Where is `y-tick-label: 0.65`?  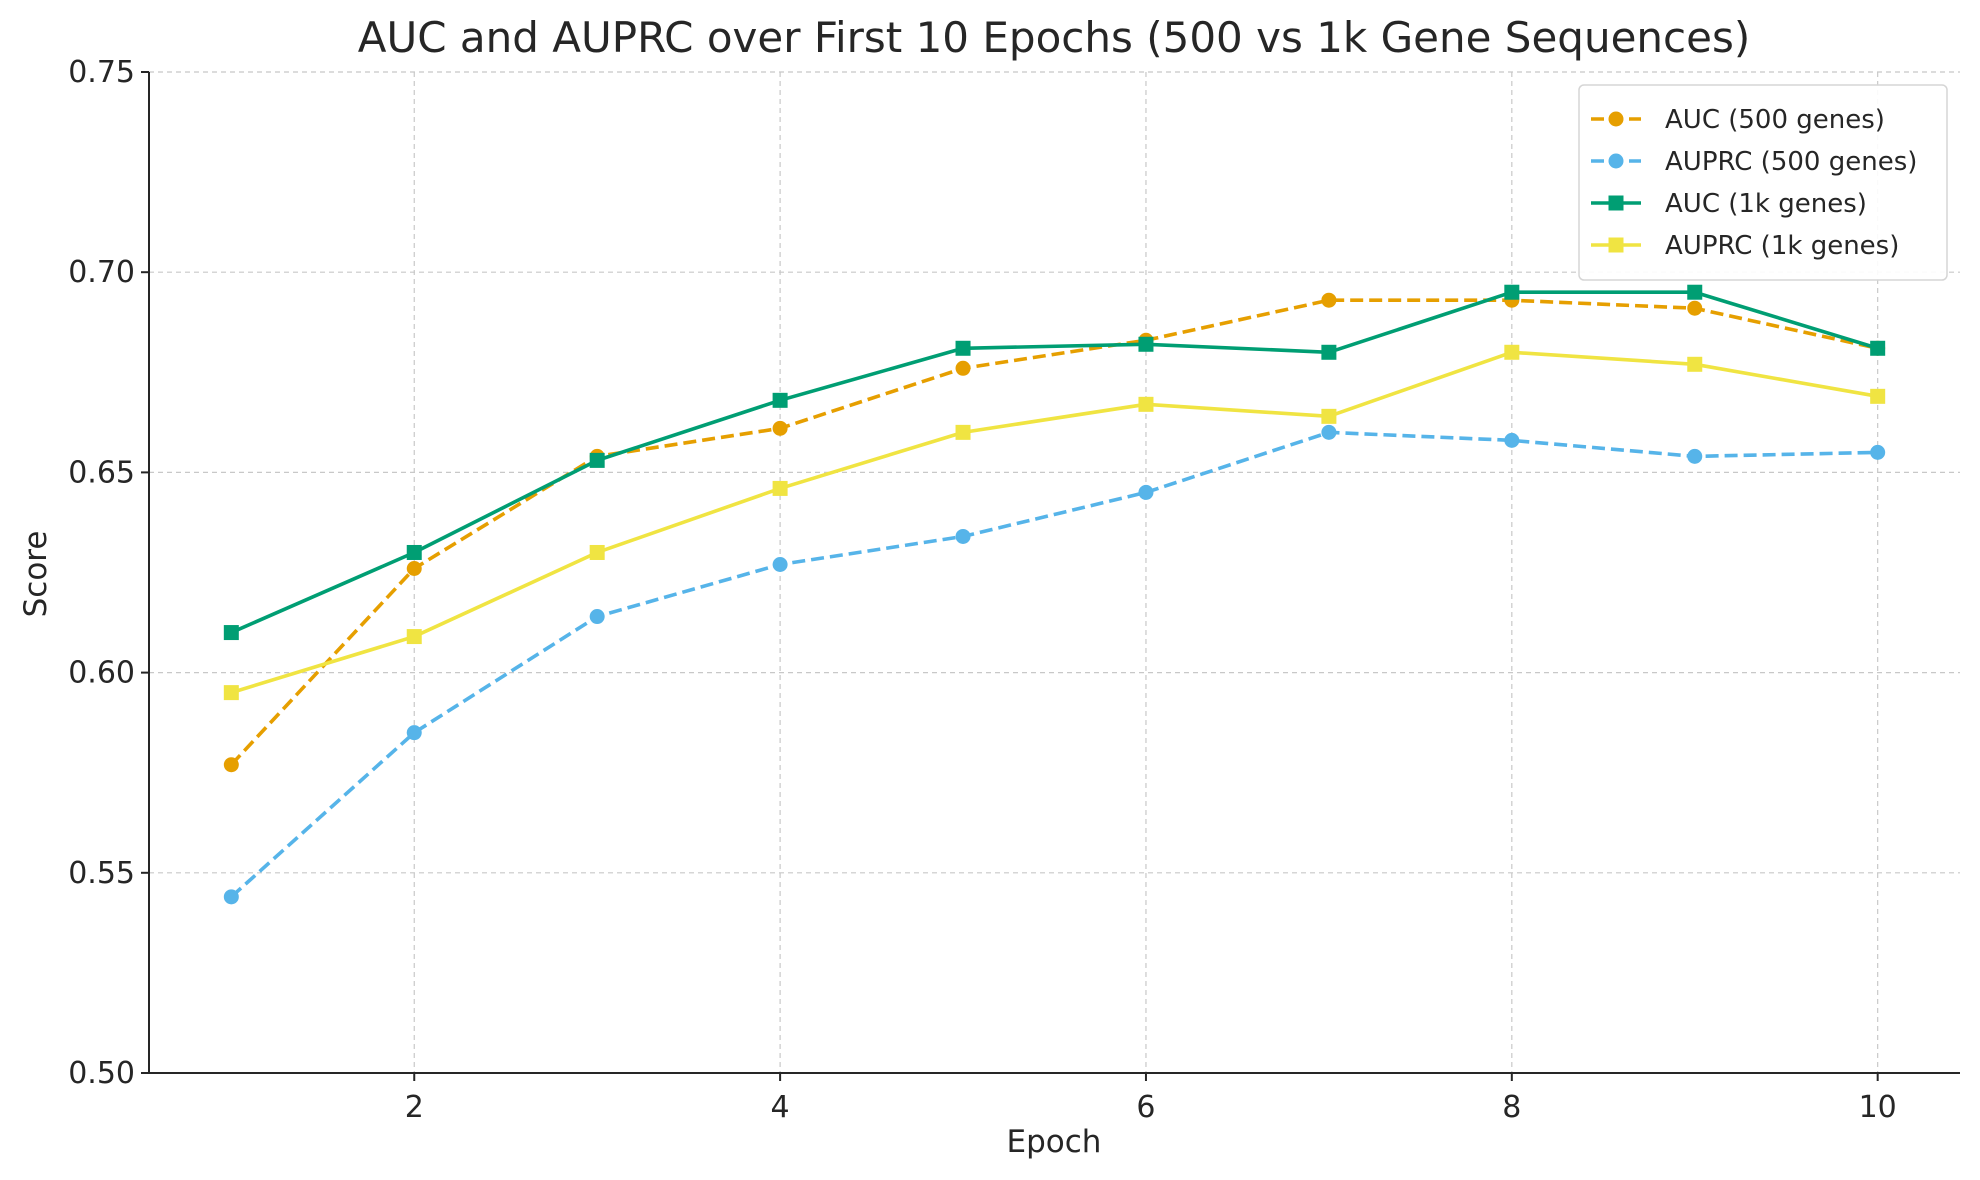
y-tick-label: 0.65 is located at coordinates (101, 472).